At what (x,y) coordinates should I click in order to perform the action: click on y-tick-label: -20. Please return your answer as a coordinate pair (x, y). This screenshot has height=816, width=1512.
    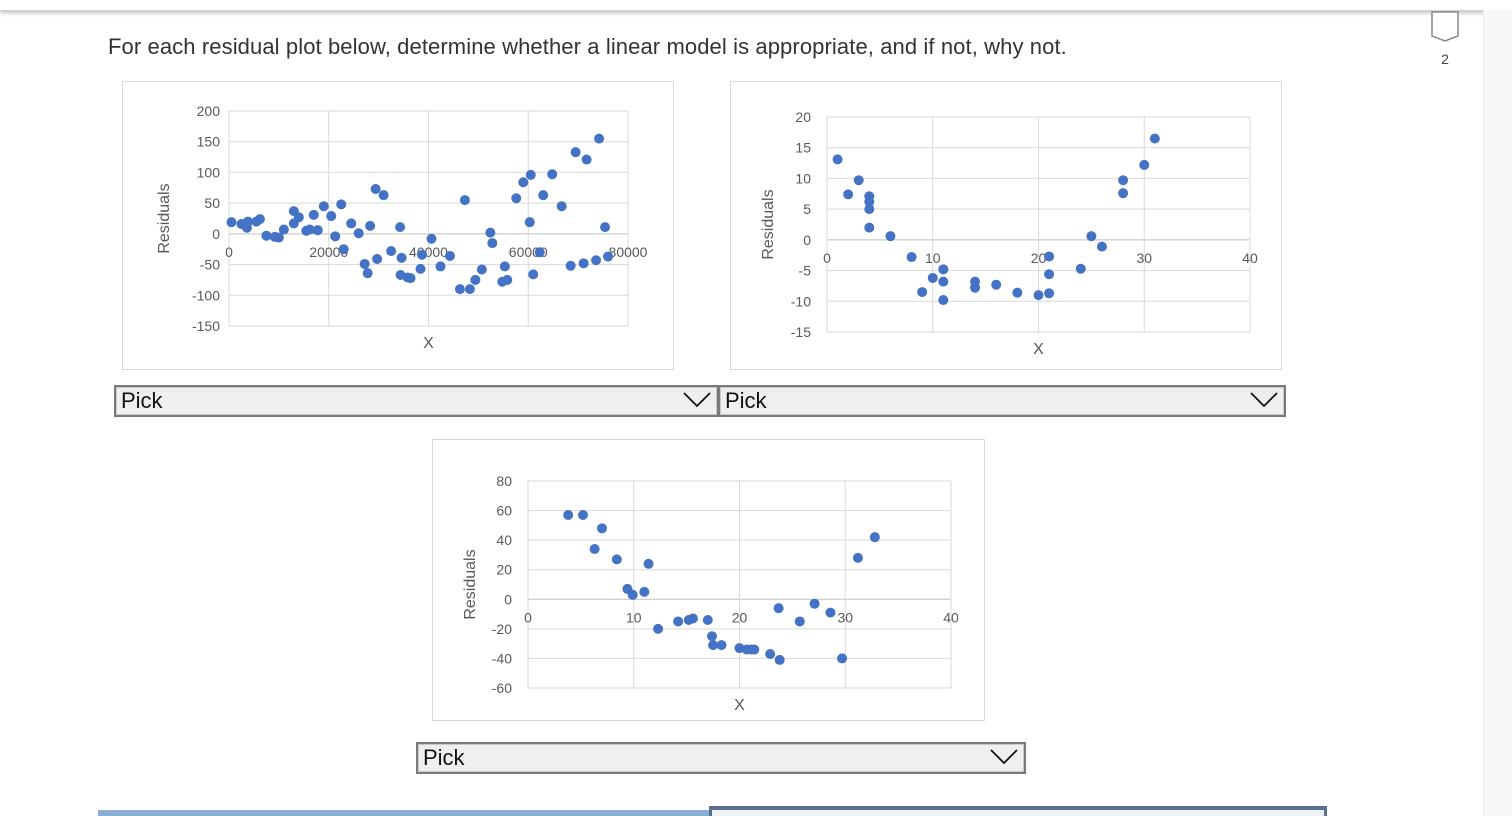
    Looking at the image, I should click on (502, 629).